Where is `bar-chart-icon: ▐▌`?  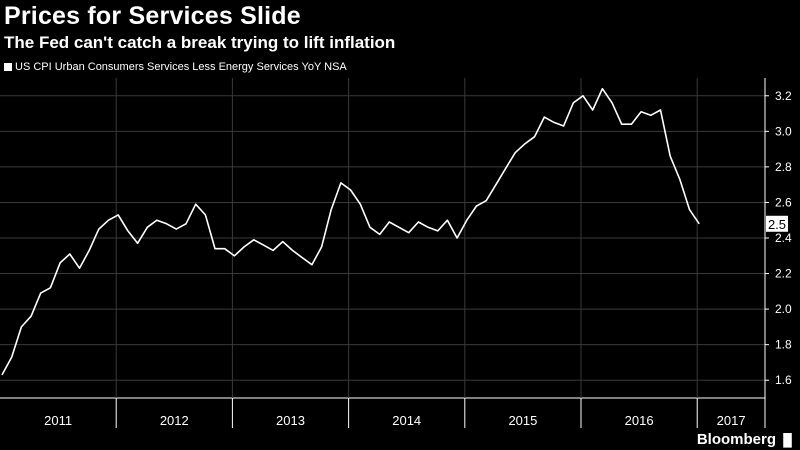 bar-chart-icon: ▐▌ is located at coordinates (787, 439).